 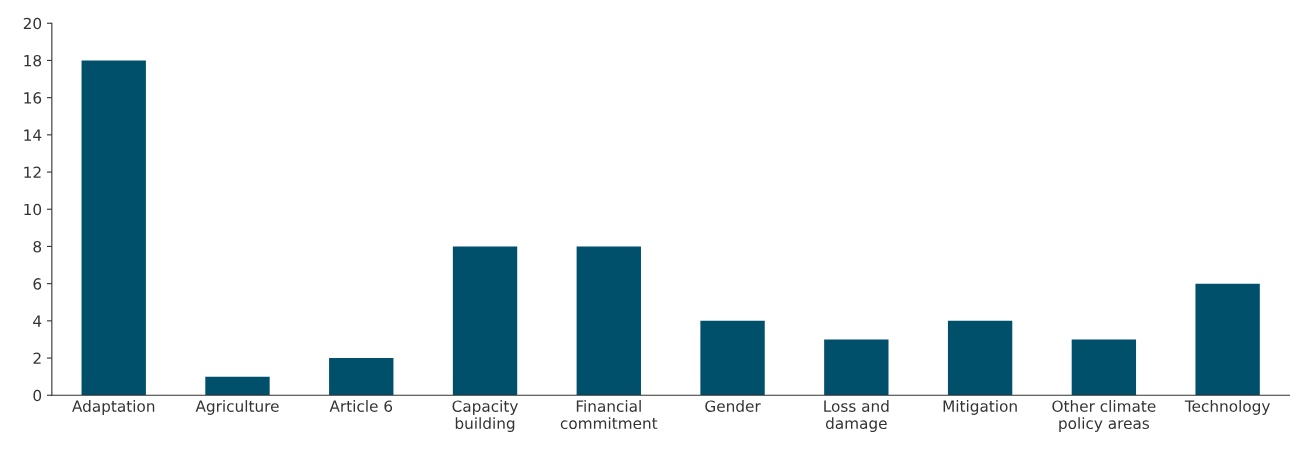 I want to click on x-tick-label: Agriculture, so click(x=237, y=407).